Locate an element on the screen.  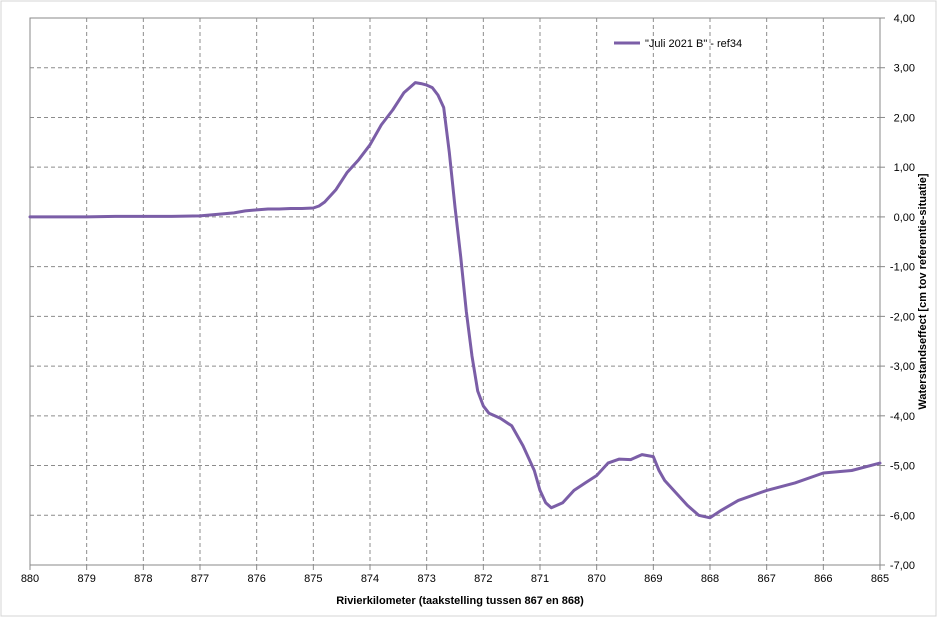
y-tick-label: 0,00 is located at coordinates (904, 218).